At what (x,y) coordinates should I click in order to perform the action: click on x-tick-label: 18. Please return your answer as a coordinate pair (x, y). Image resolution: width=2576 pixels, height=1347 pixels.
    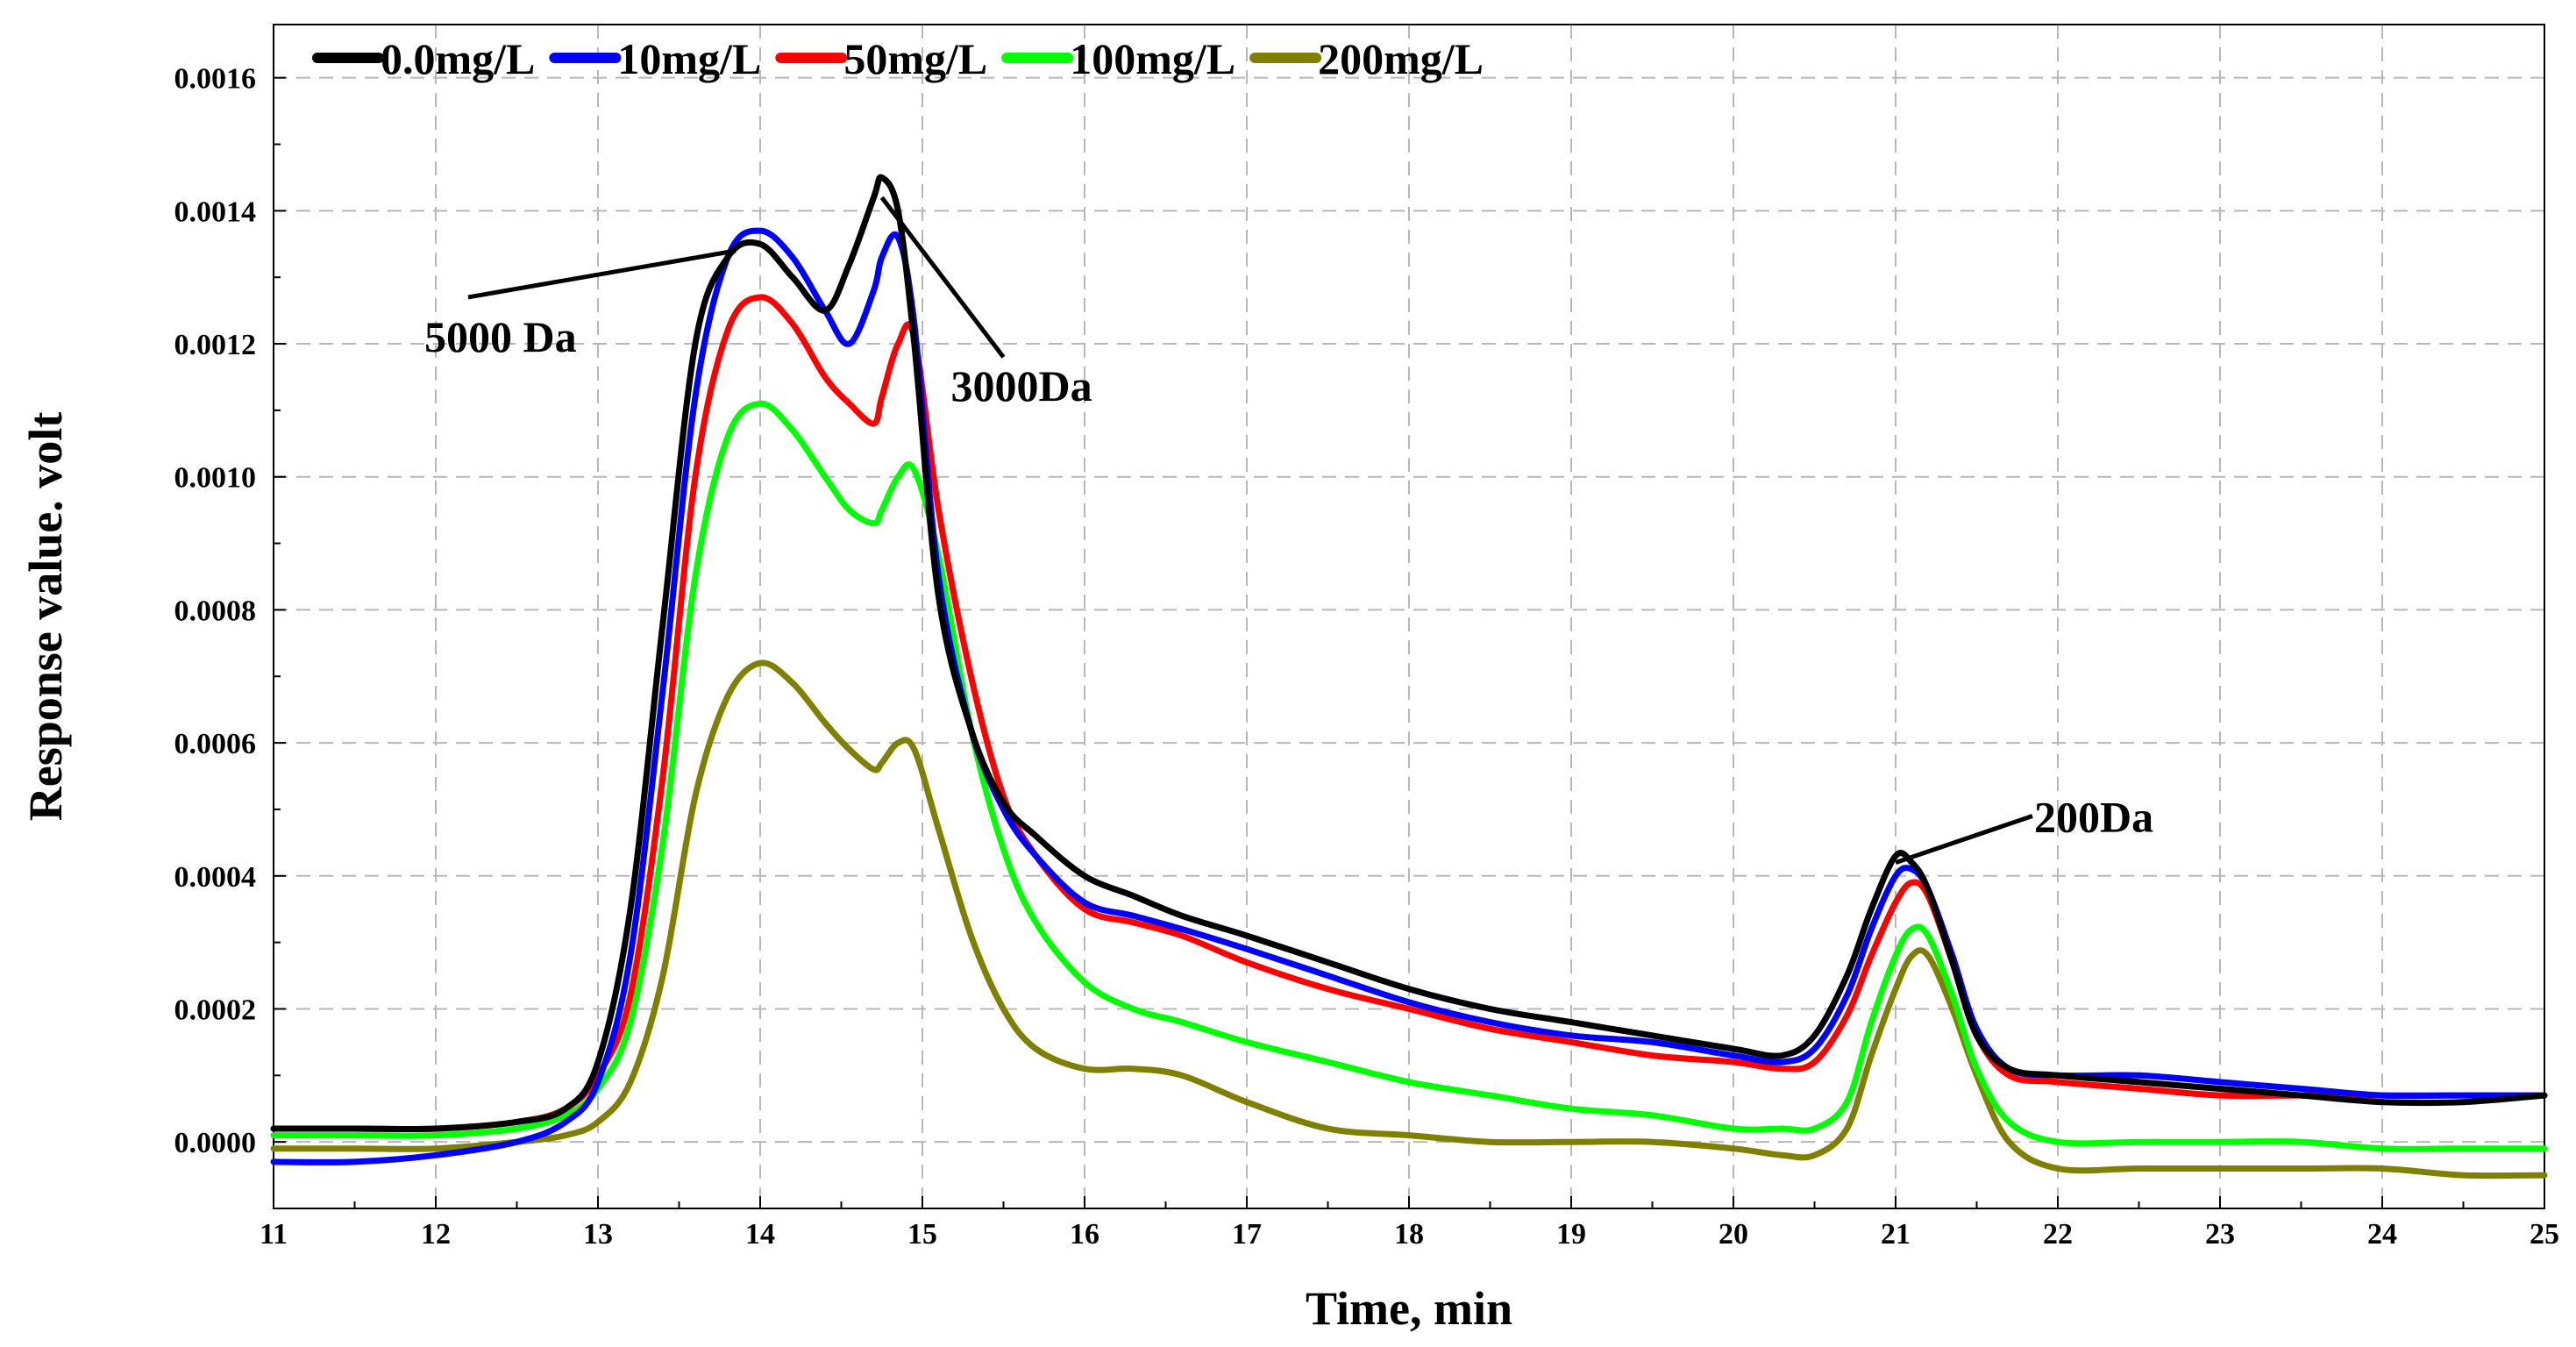
    Looking at the image, I should click on (1409, 1234).